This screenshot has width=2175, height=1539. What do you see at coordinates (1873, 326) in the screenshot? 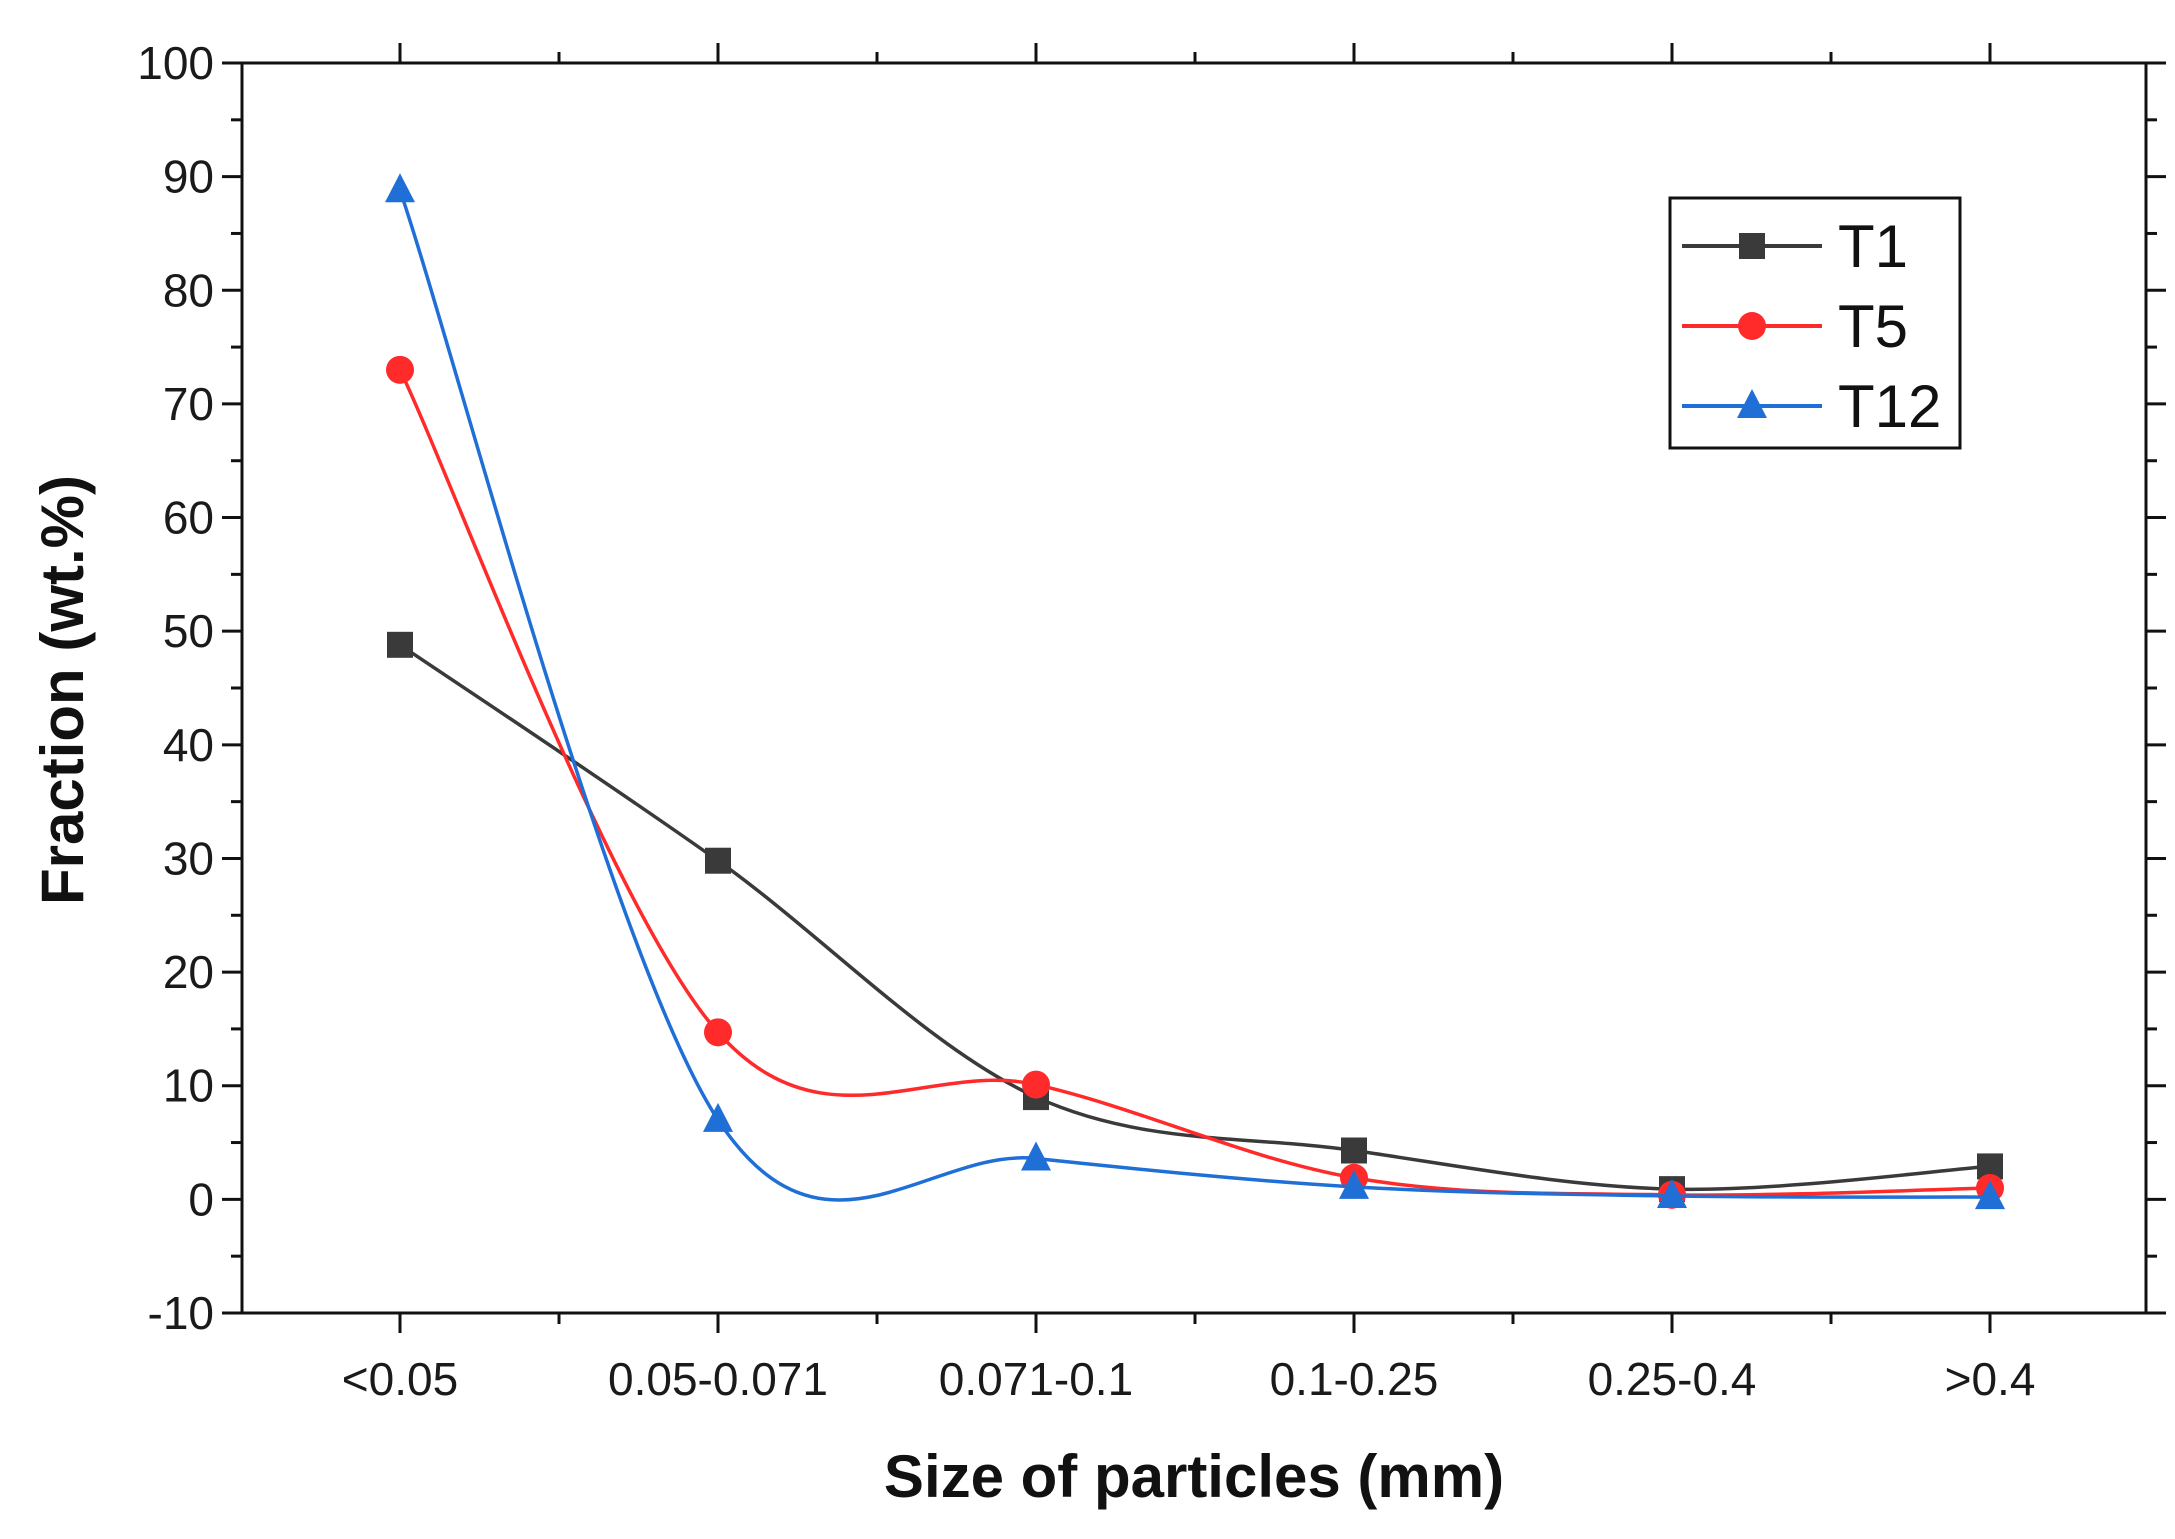
I see `legend-t5-label: T5` at bounding box center [1873, 326].